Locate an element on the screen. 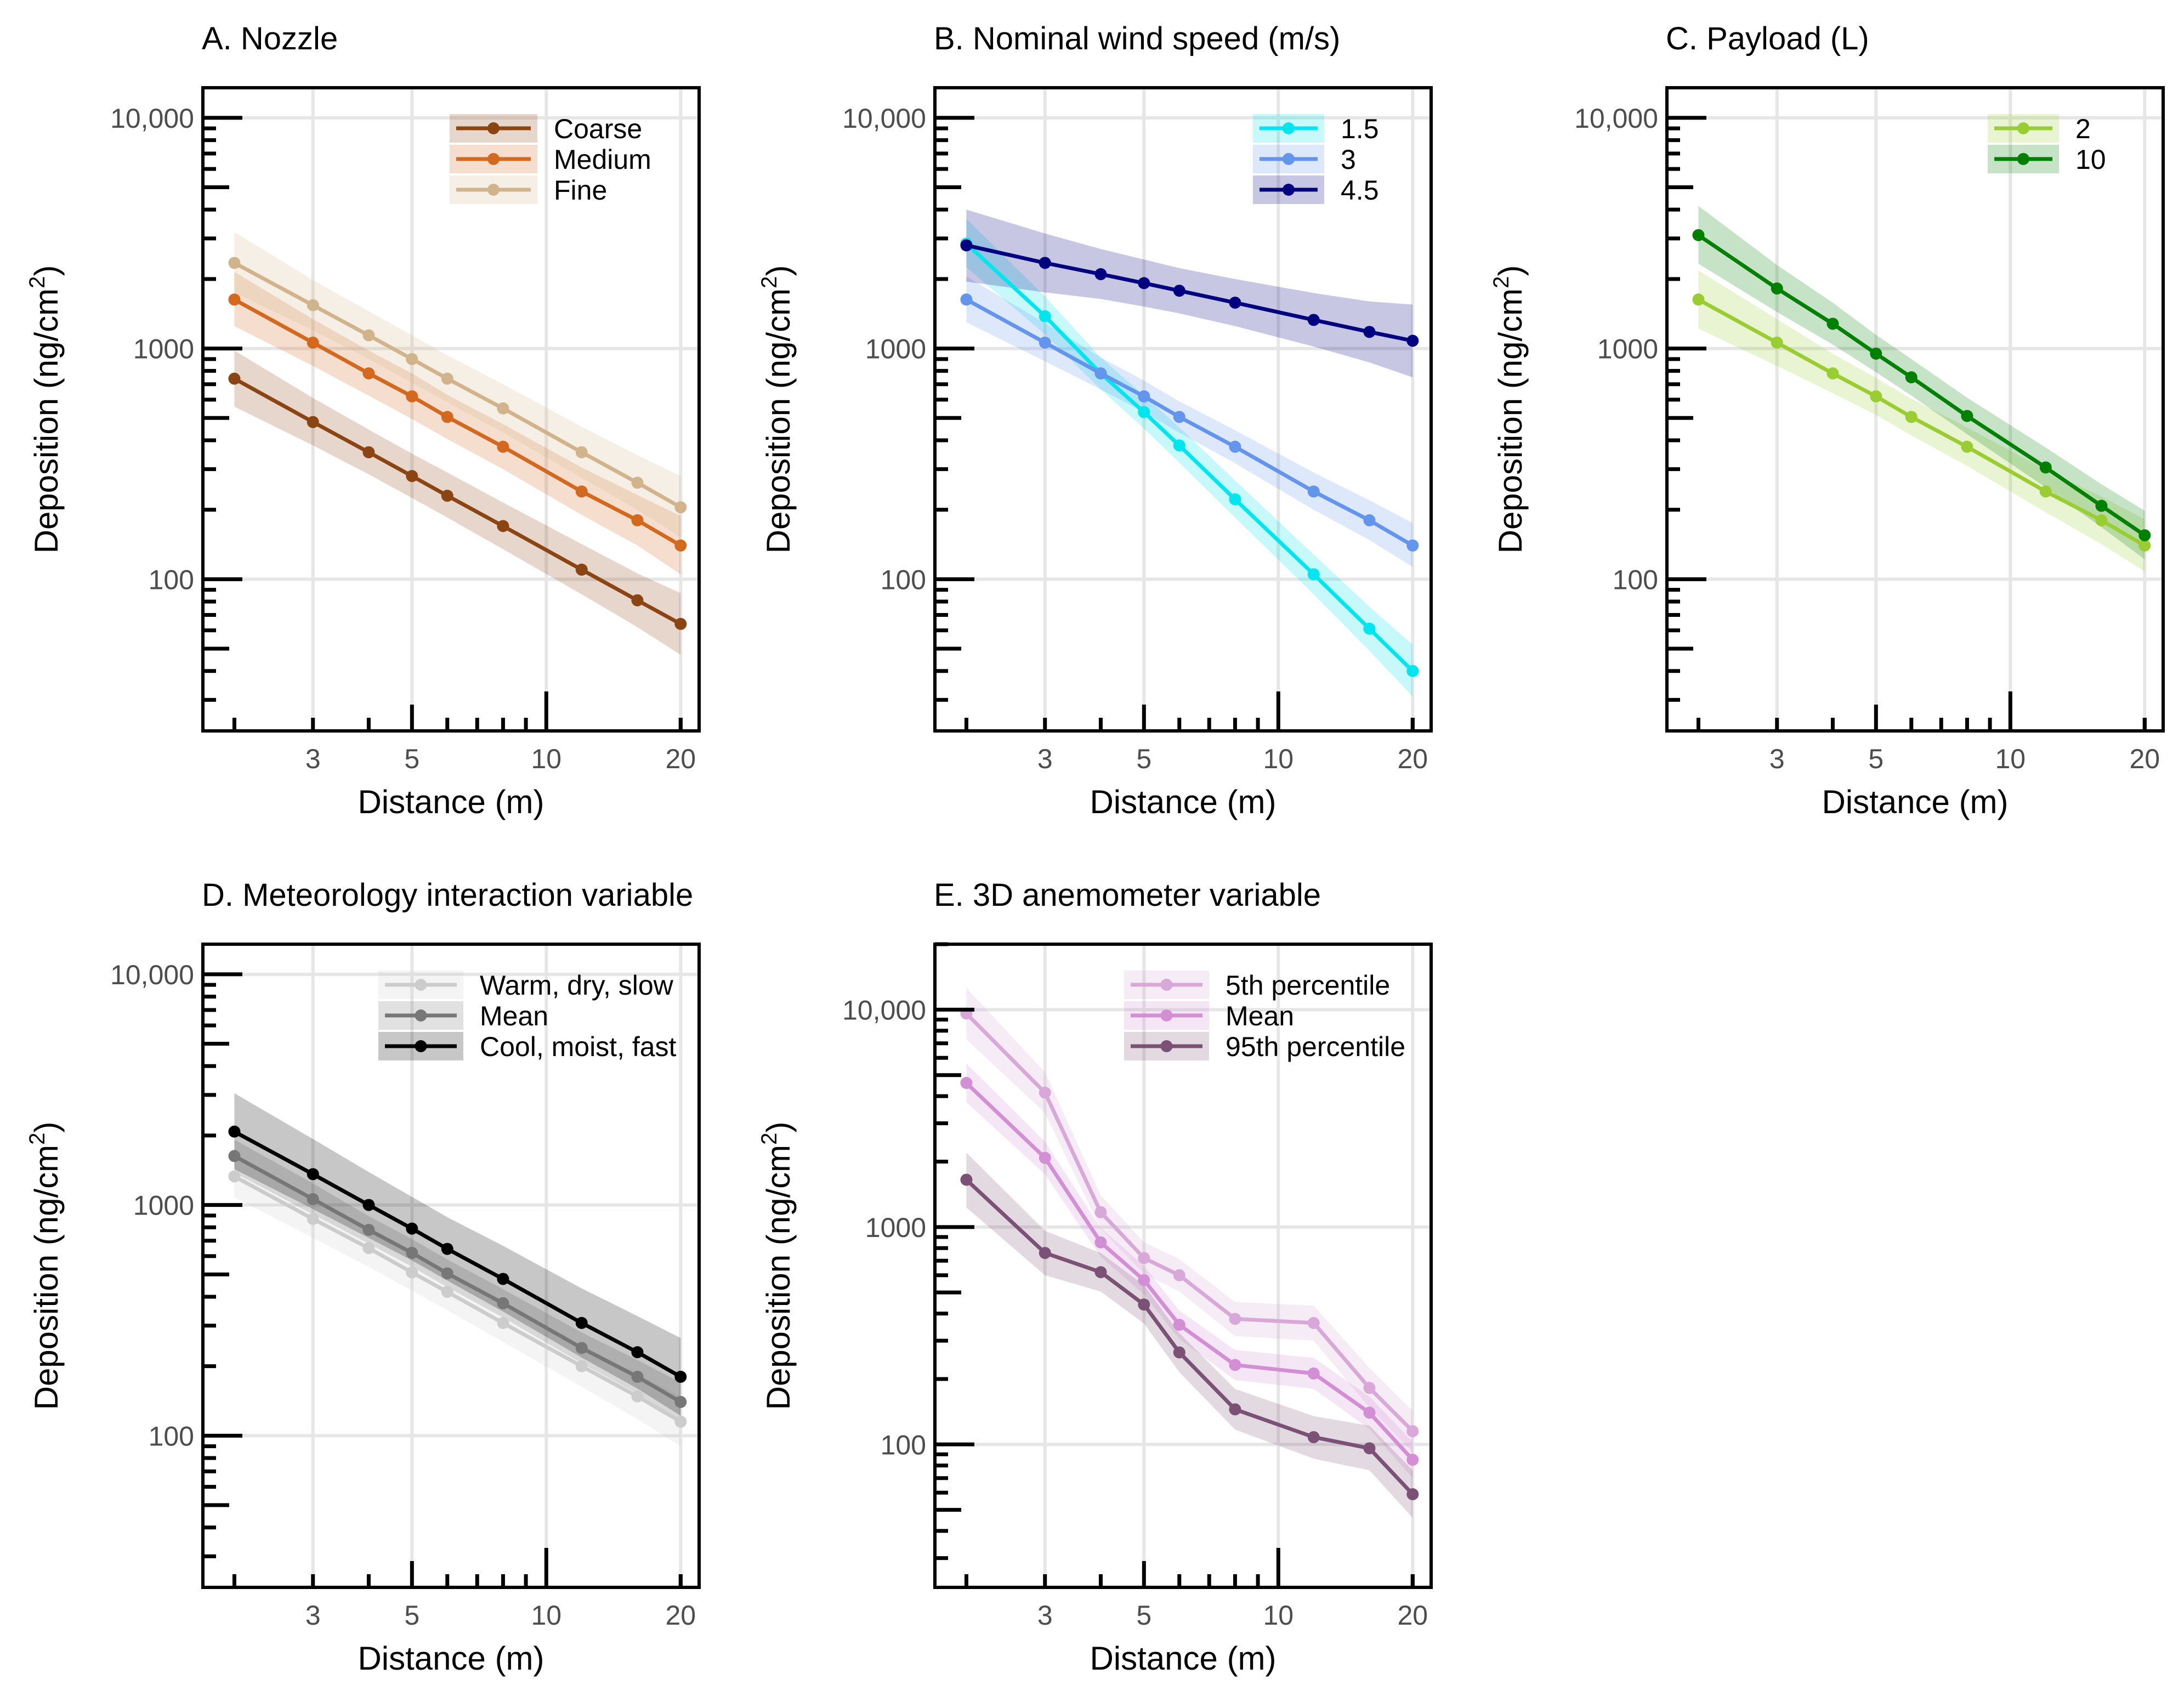 The image size is (2184, 1708). legend-label: 5th percentile is located at coordinates (1308, 985).